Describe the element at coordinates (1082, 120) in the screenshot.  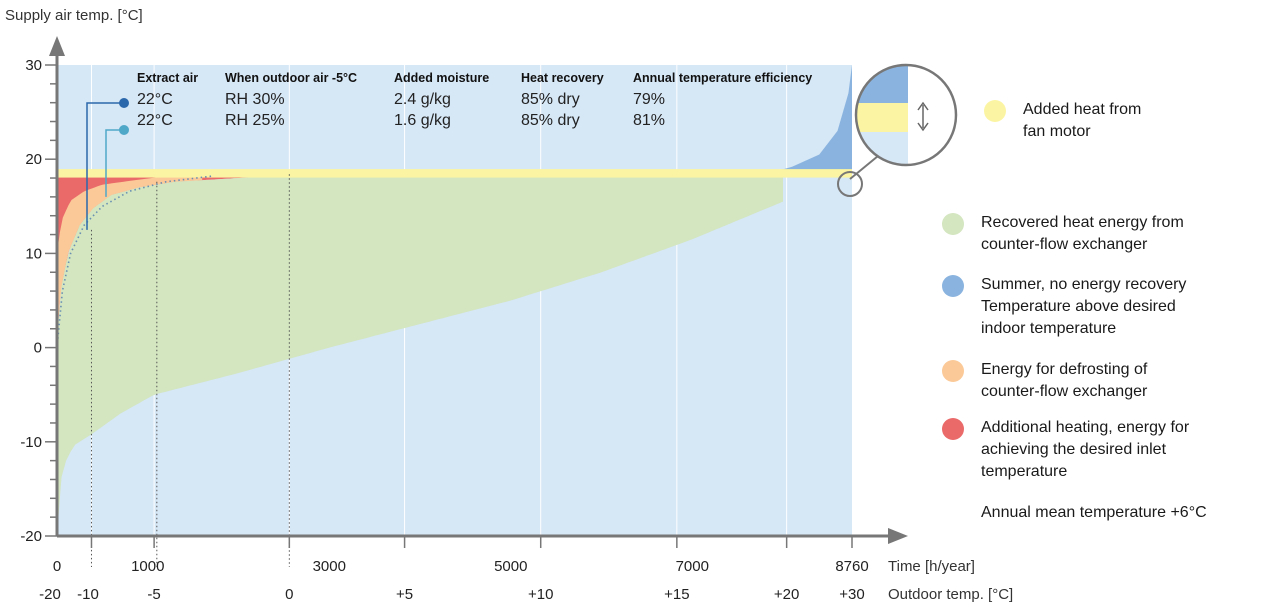
I see `legend-label-fan-motor: Added heat from fan motor` at that location.